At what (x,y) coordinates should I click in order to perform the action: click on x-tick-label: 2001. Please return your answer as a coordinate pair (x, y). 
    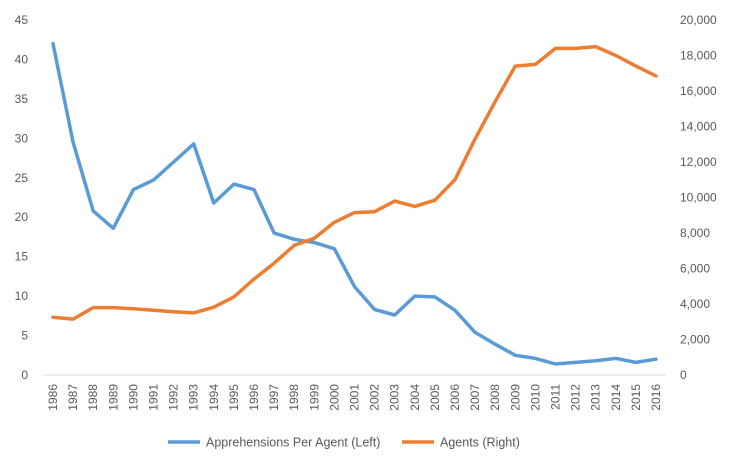
    Looking at the image, I should click on (355, 397).